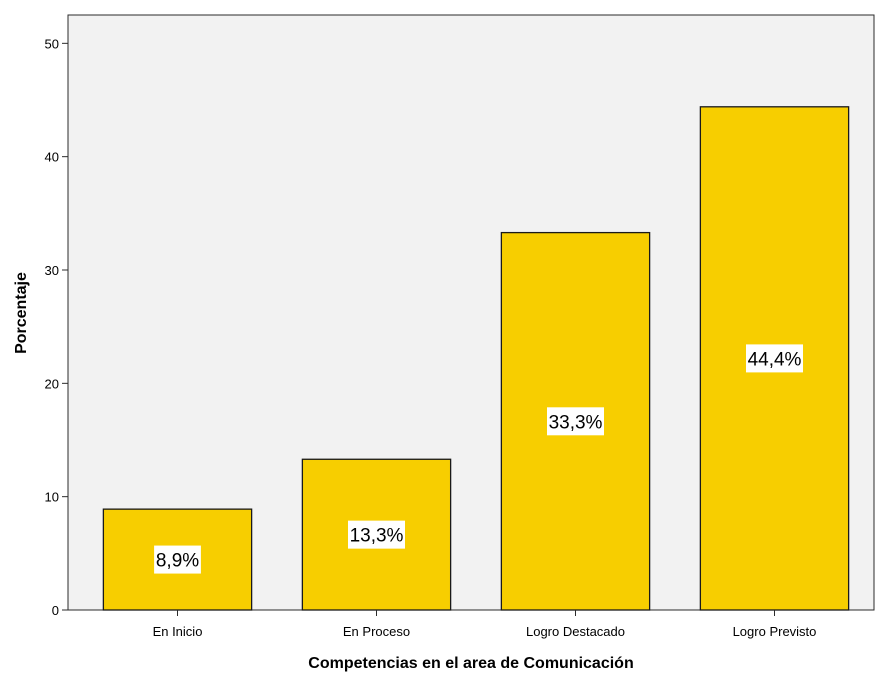 This screenshot has width=878, height=675. I want to click on data-label: 8,9%, so click(177, 559).